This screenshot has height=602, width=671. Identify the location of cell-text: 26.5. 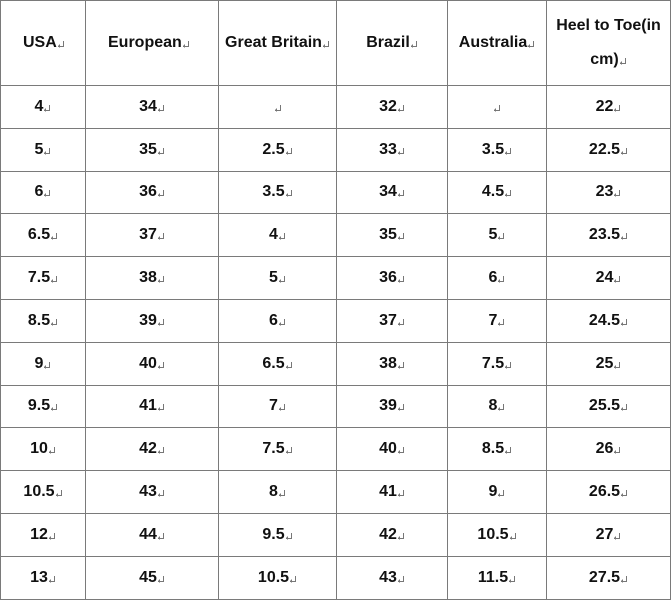
(604, 492).